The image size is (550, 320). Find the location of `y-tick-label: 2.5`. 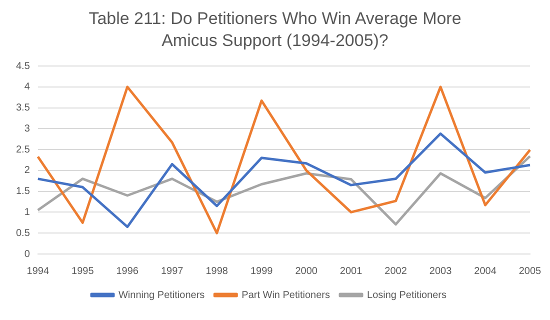

y-tick-label: 2.5 is located at coordinates (23, 150).